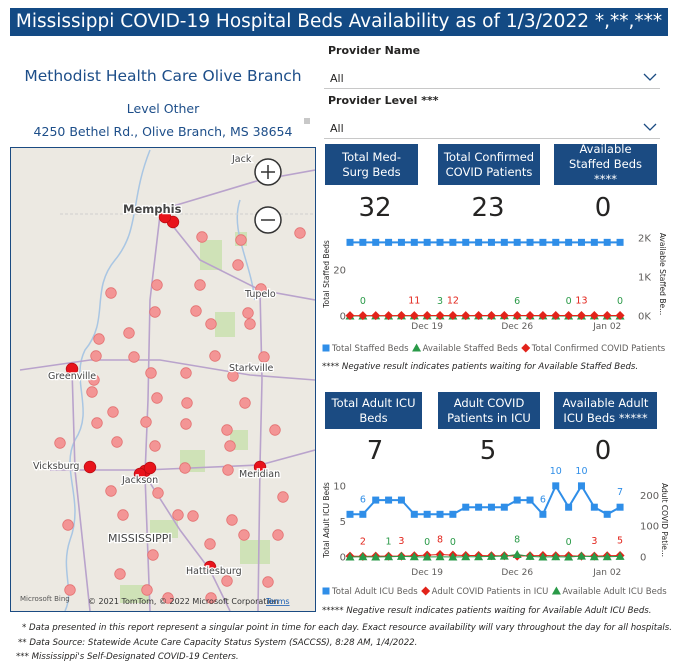 Image resolution: width=679 pixels, height=670 pixels. What do you see at coordinates (251, 368) in the screenshot?
I see `city-label: Starkville` at bounding box center [251, 368].